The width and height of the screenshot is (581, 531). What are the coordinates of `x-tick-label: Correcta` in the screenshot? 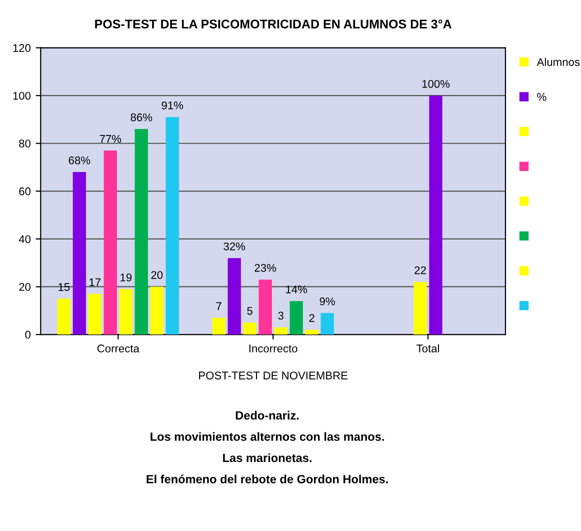 It's located at (118, 348).